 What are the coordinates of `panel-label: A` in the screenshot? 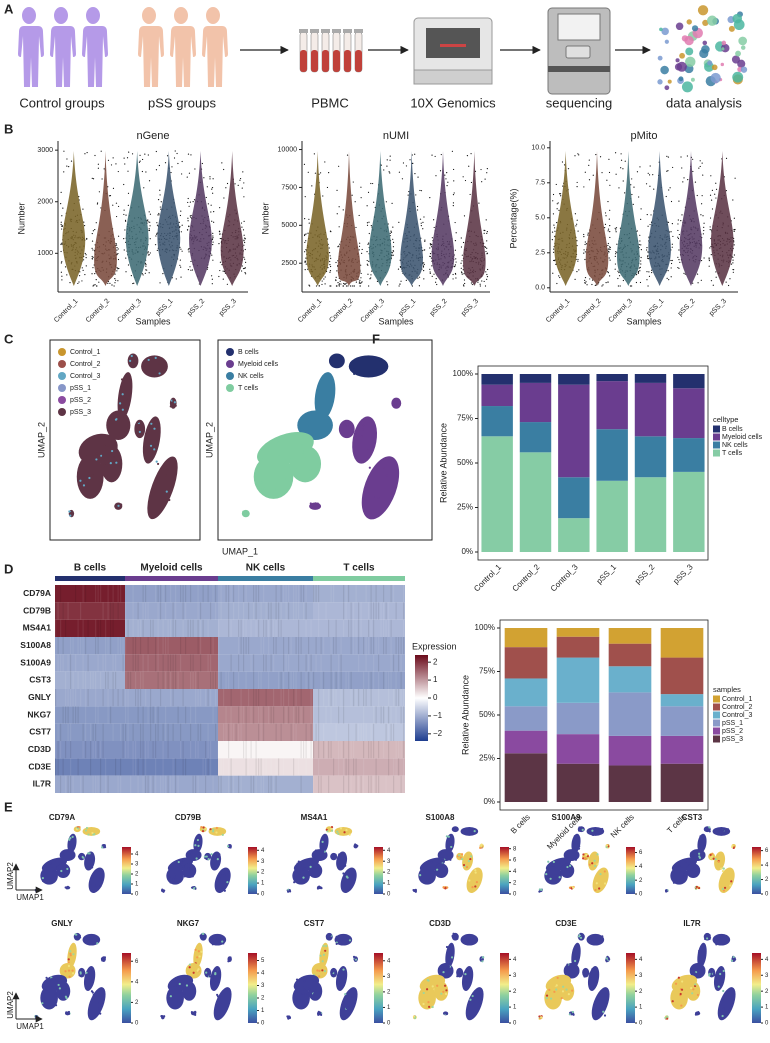 It's located at (9, 8).